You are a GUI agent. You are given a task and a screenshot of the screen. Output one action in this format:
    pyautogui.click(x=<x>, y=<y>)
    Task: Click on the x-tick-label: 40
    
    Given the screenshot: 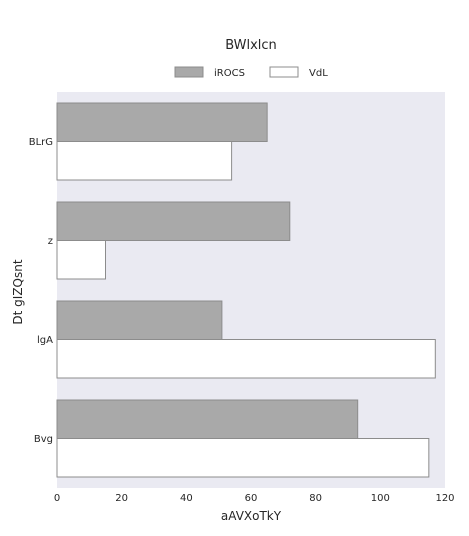 What is the action you would take?
    pyautogui.click(x=186, y=498)
    